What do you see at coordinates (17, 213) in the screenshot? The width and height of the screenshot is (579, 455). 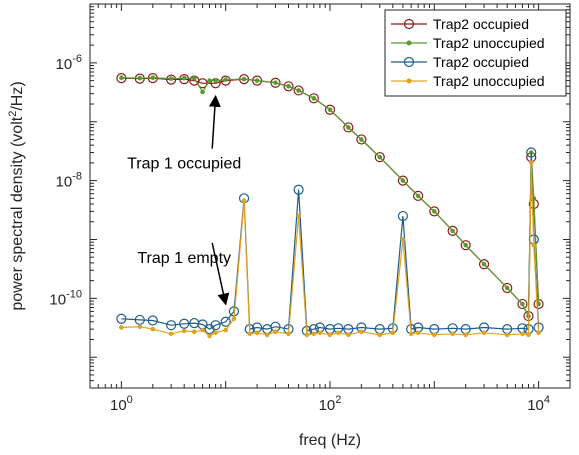 I see `y-axis-label-prefix: power spectral density (volt` at bounding box center [17, 213].